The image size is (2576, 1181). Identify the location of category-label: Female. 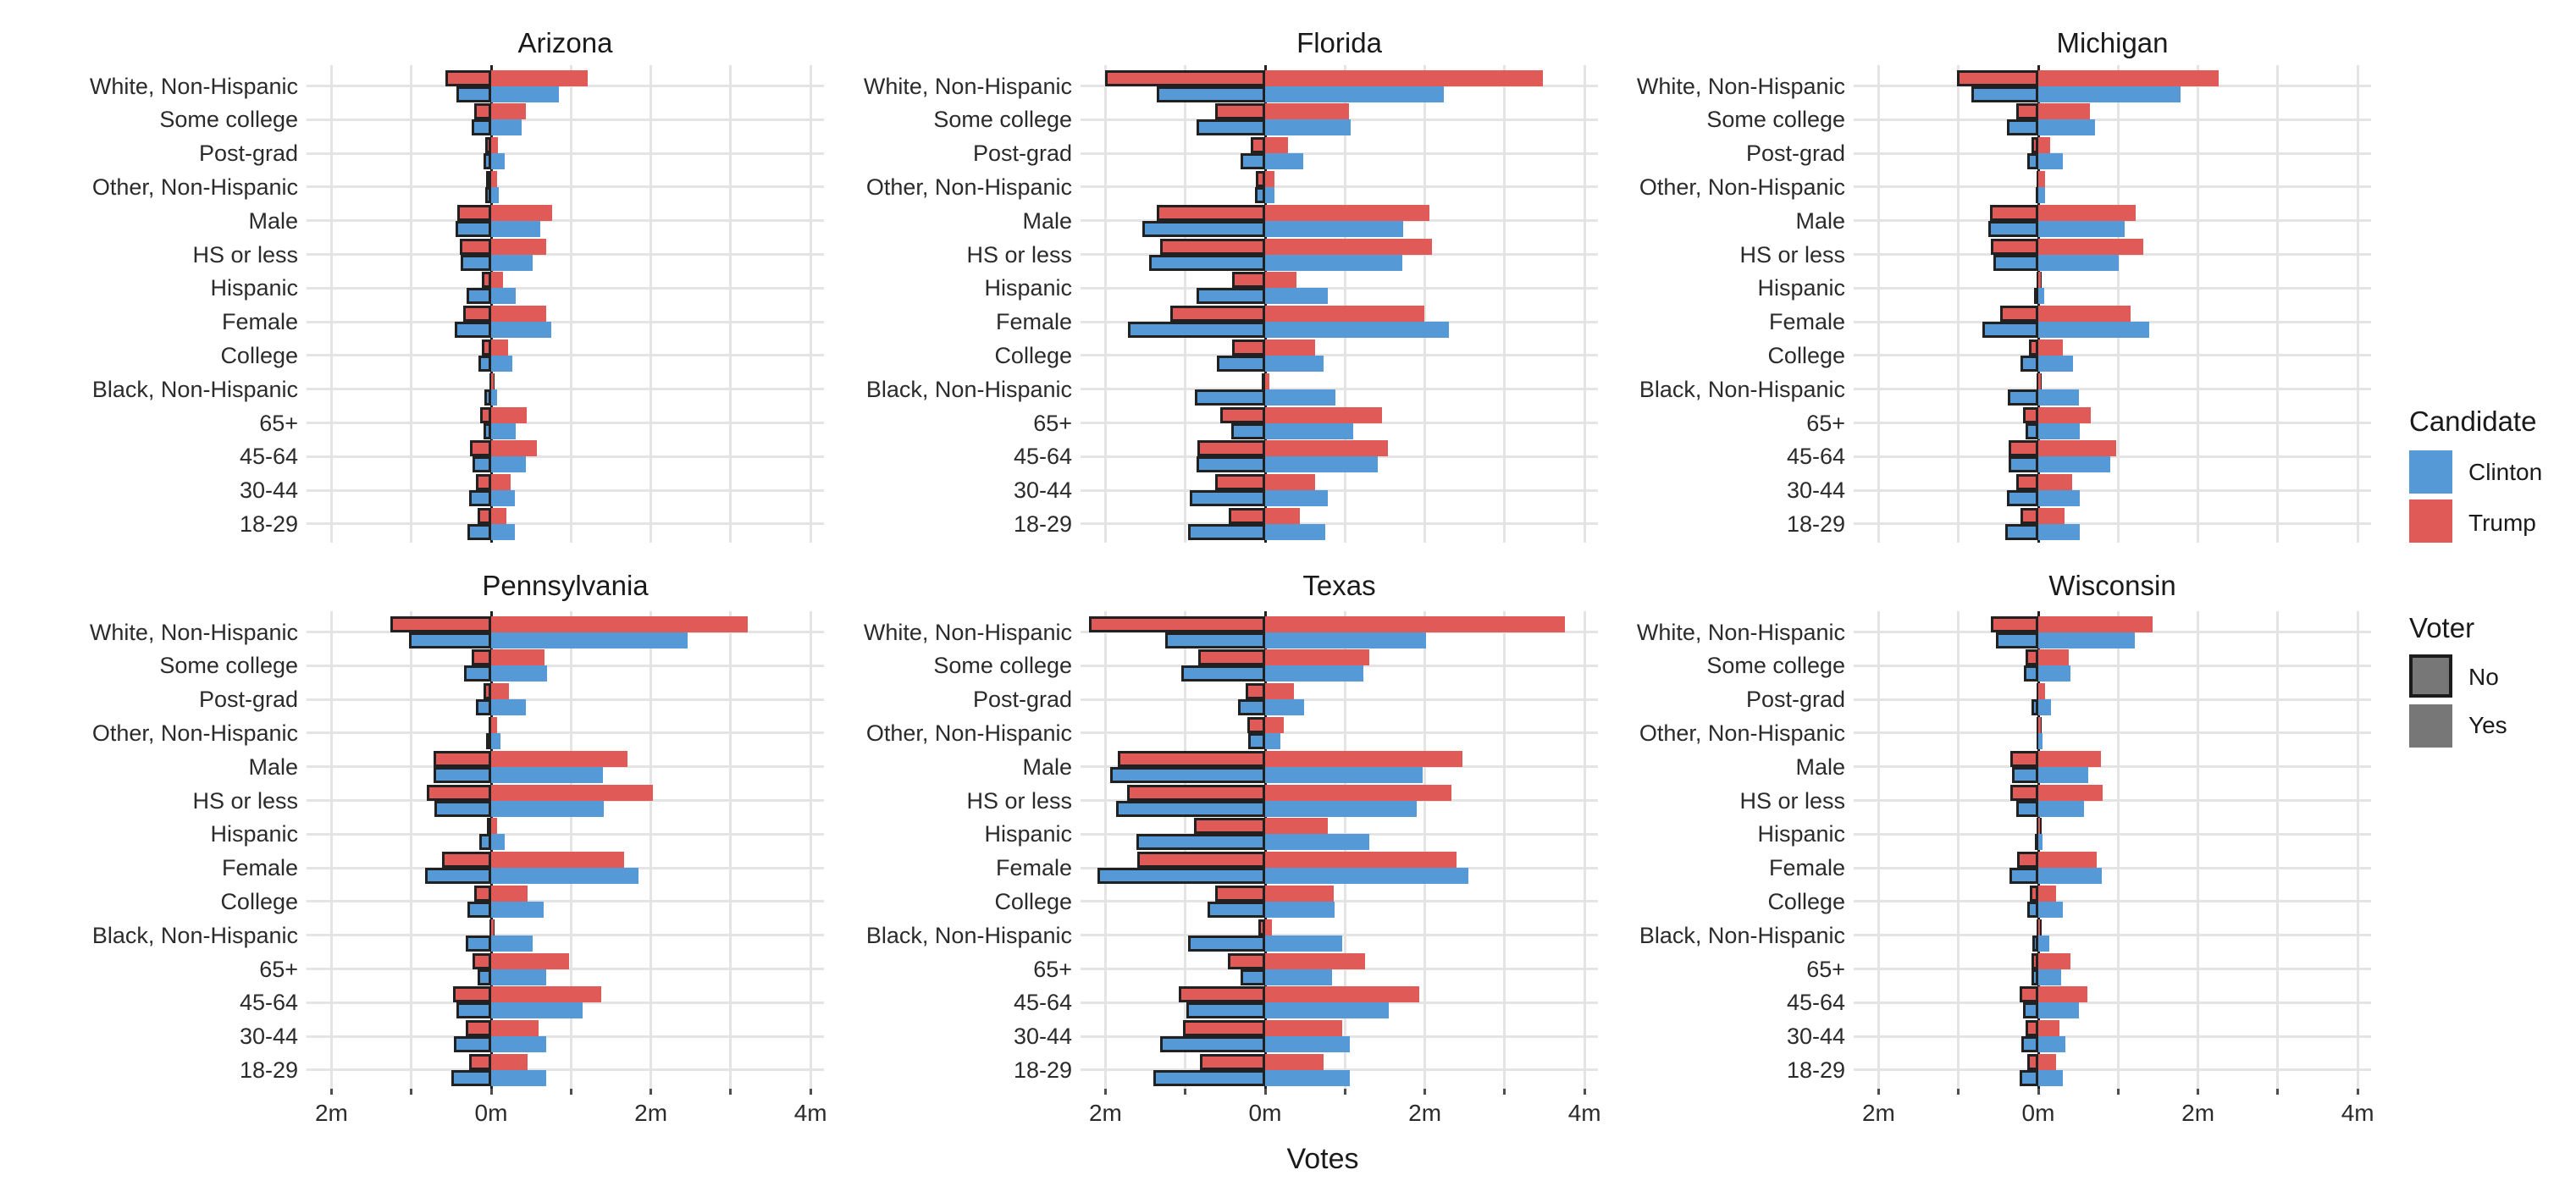
(259, 322).